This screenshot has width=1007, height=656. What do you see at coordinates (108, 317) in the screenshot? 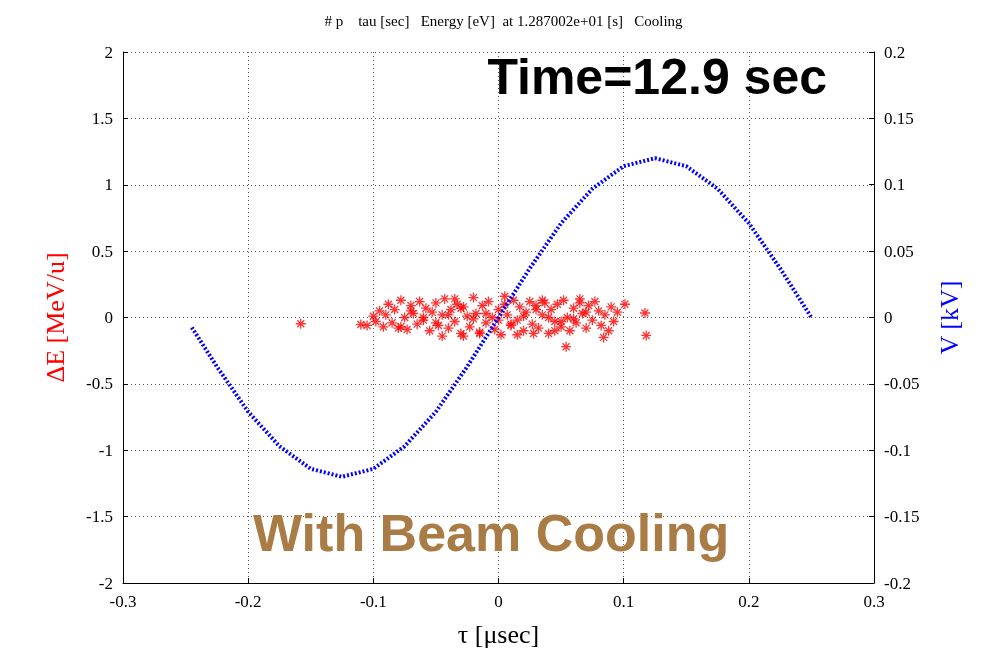
I see `y-tick-label: 0` at bounding box center [108, 317].